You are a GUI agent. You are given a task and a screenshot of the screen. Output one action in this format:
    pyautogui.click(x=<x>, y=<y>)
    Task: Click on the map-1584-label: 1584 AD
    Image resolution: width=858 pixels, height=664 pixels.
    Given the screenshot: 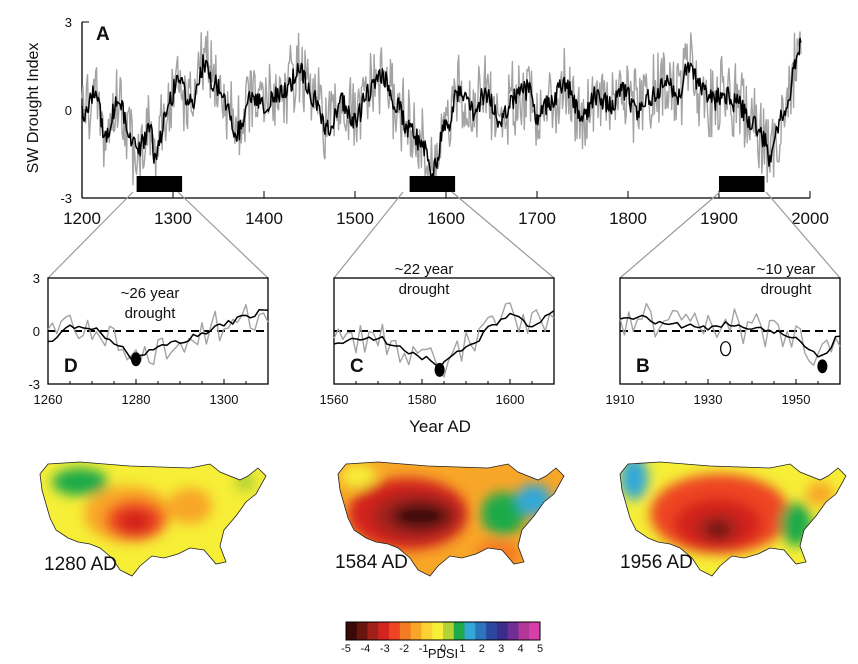 What is the action you would take?
    pyautogui.click(x=371, y=562)
    